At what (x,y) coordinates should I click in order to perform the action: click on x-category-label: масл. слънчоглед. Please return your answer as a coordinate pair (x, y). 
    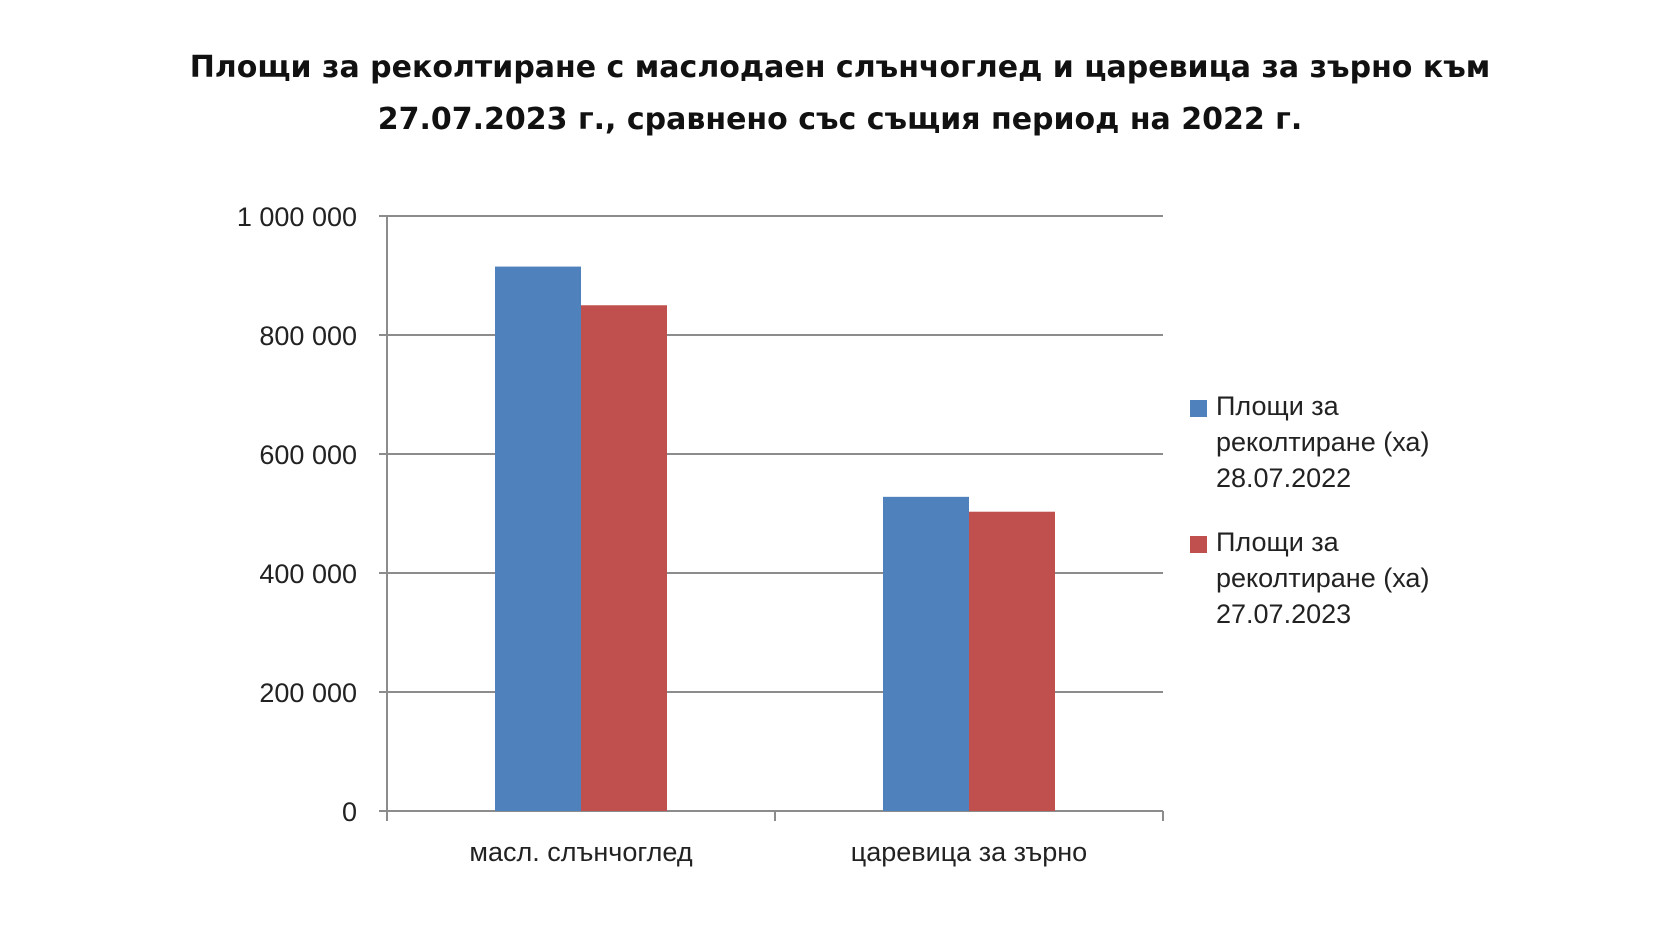
    Looking at the image, I should click on (580, 852).